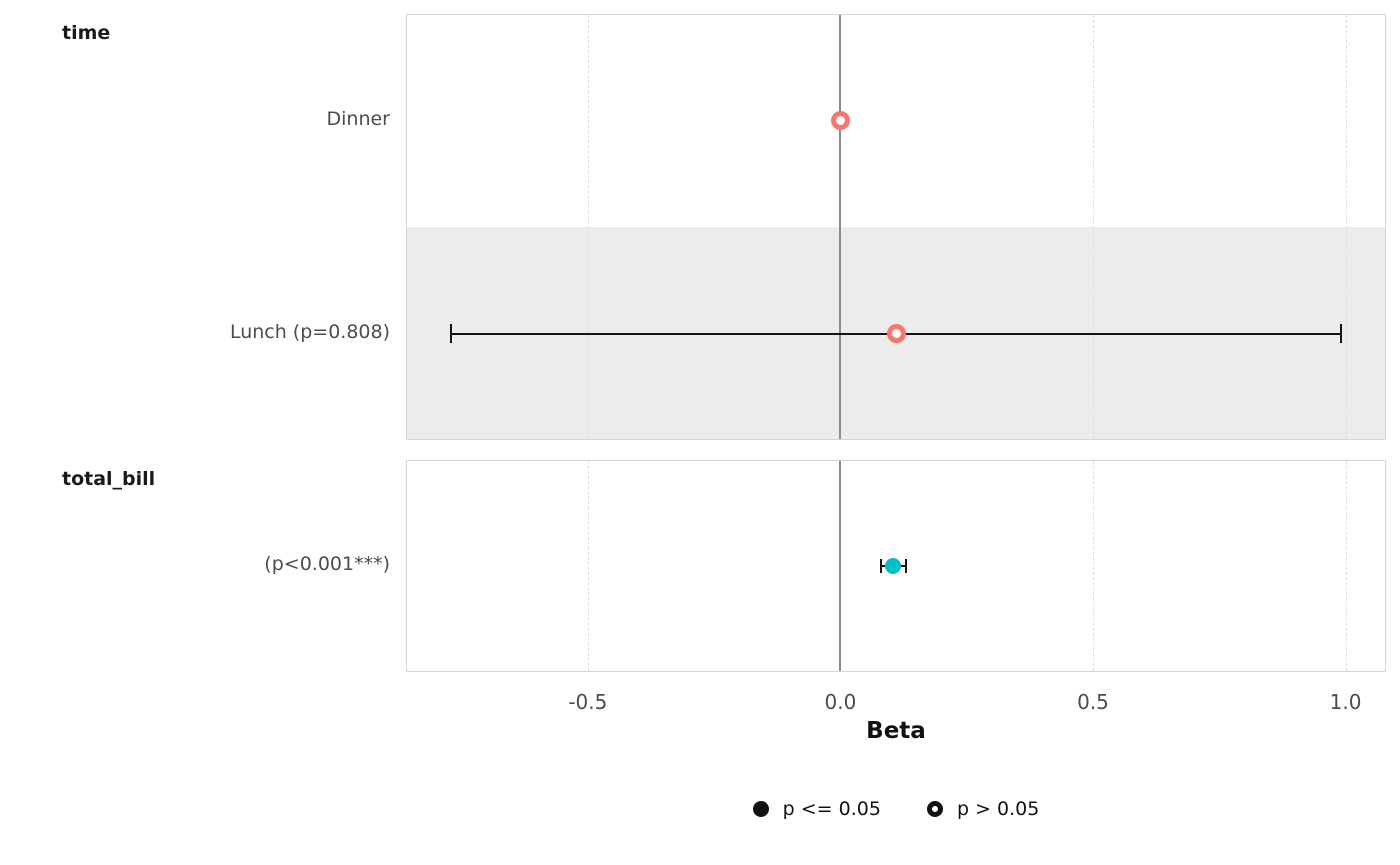 This screenshot has height=865, width=1400. What do you see at coordinates (1093, 702) in the screenshot?
I see `x-tick-label: 0.5` at bounding box center [1093, 702].